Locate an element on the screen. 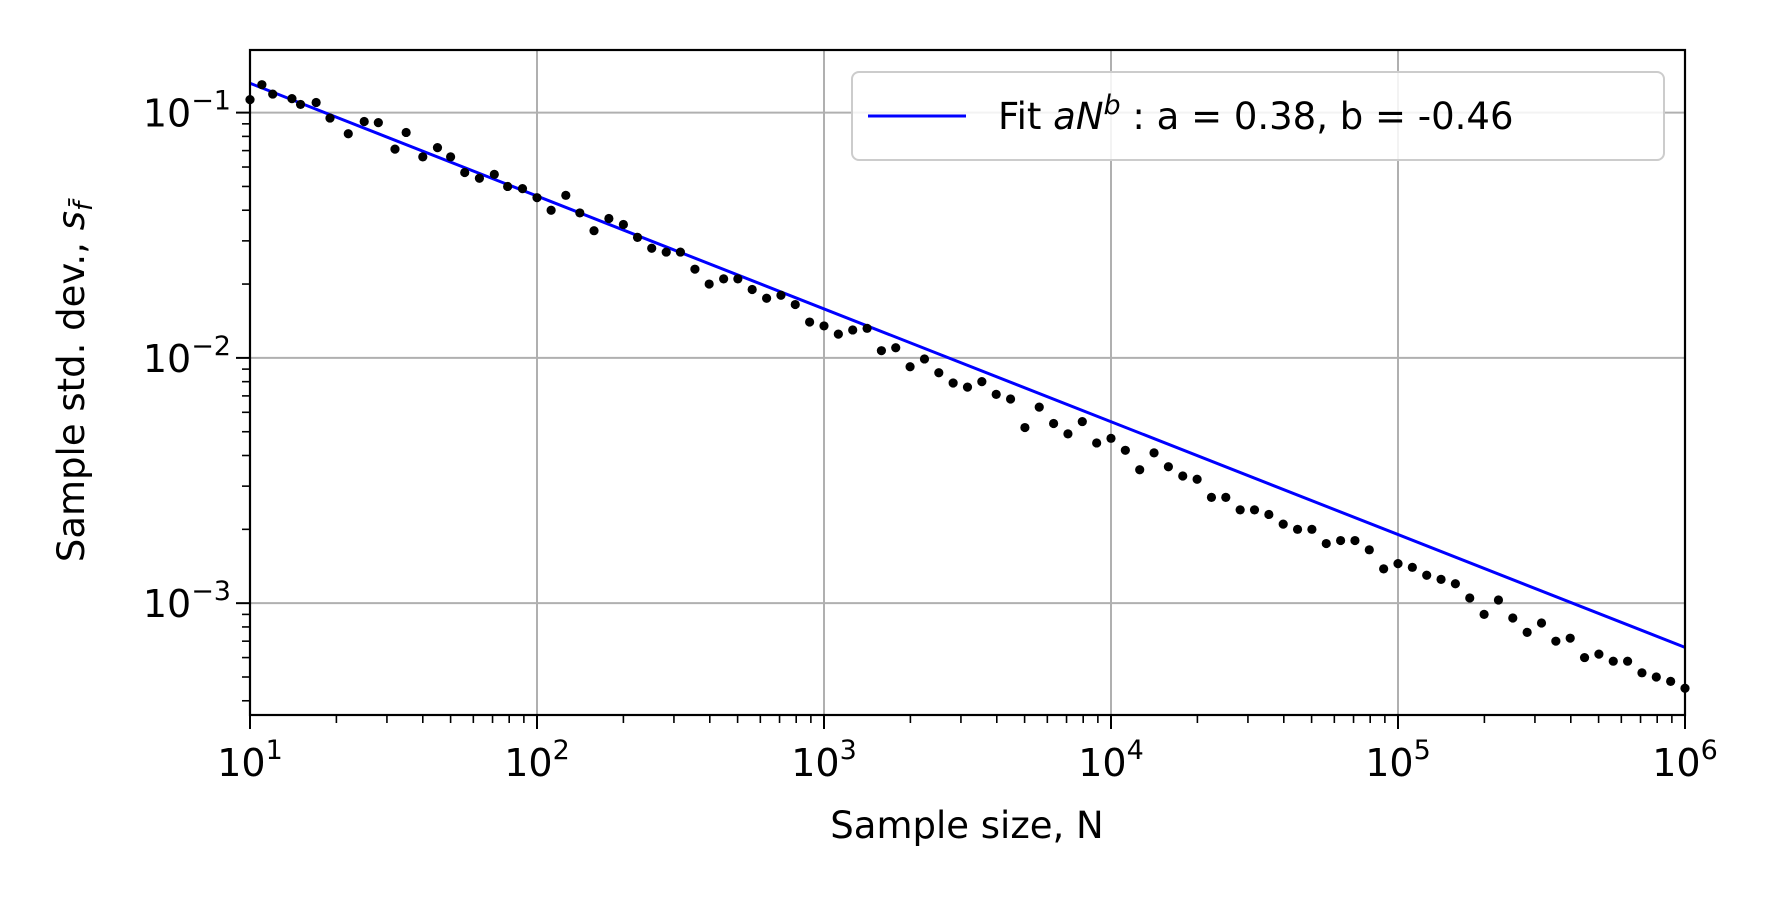  x-tick-label: 102 is located at coordinates (537, 760).